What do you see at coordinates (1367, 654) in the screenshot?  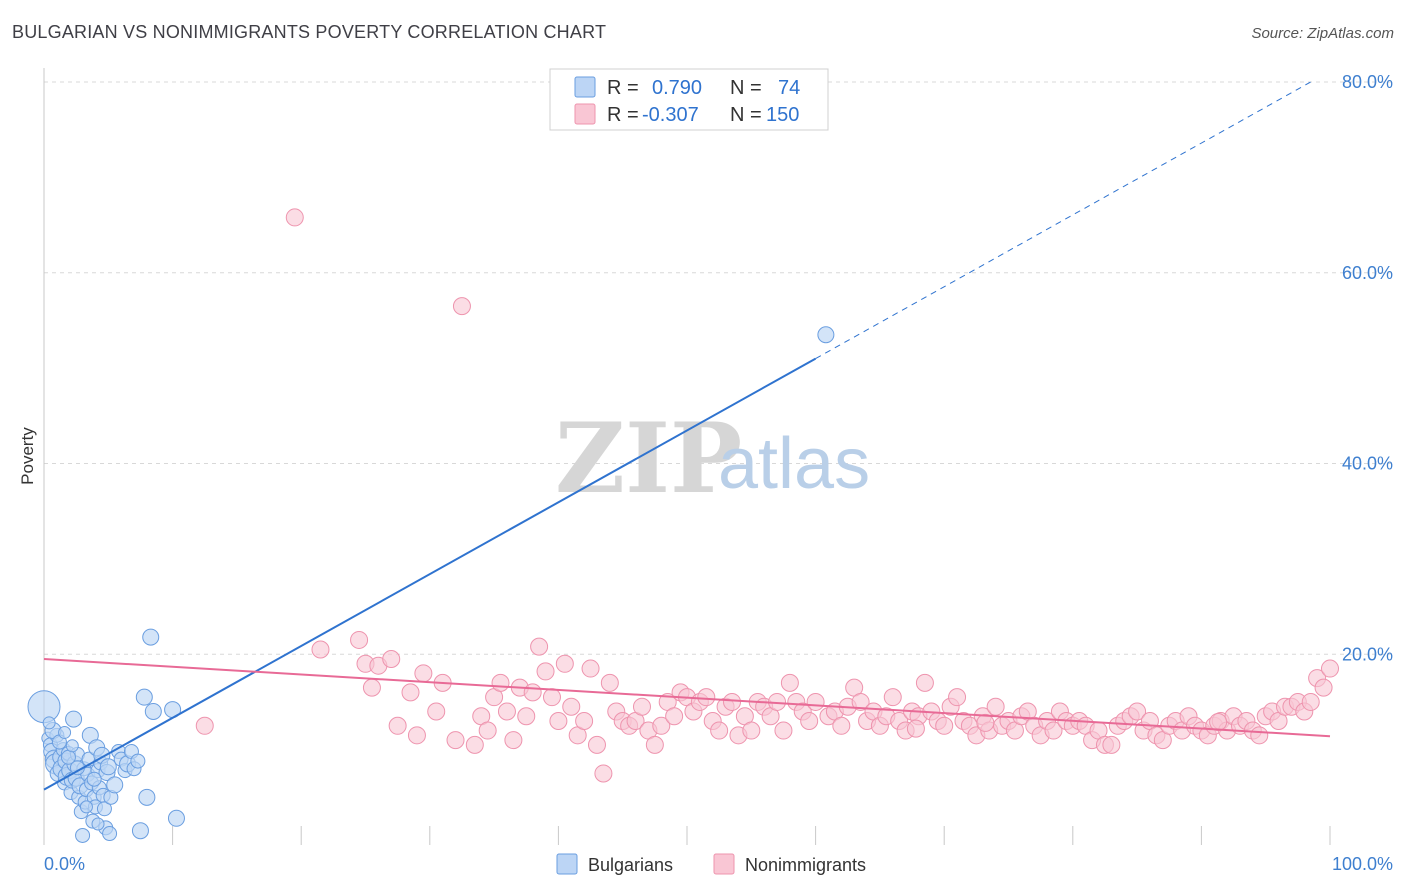 I see `y-tick-label: 20.0%` at bounding box center [1367, 654].